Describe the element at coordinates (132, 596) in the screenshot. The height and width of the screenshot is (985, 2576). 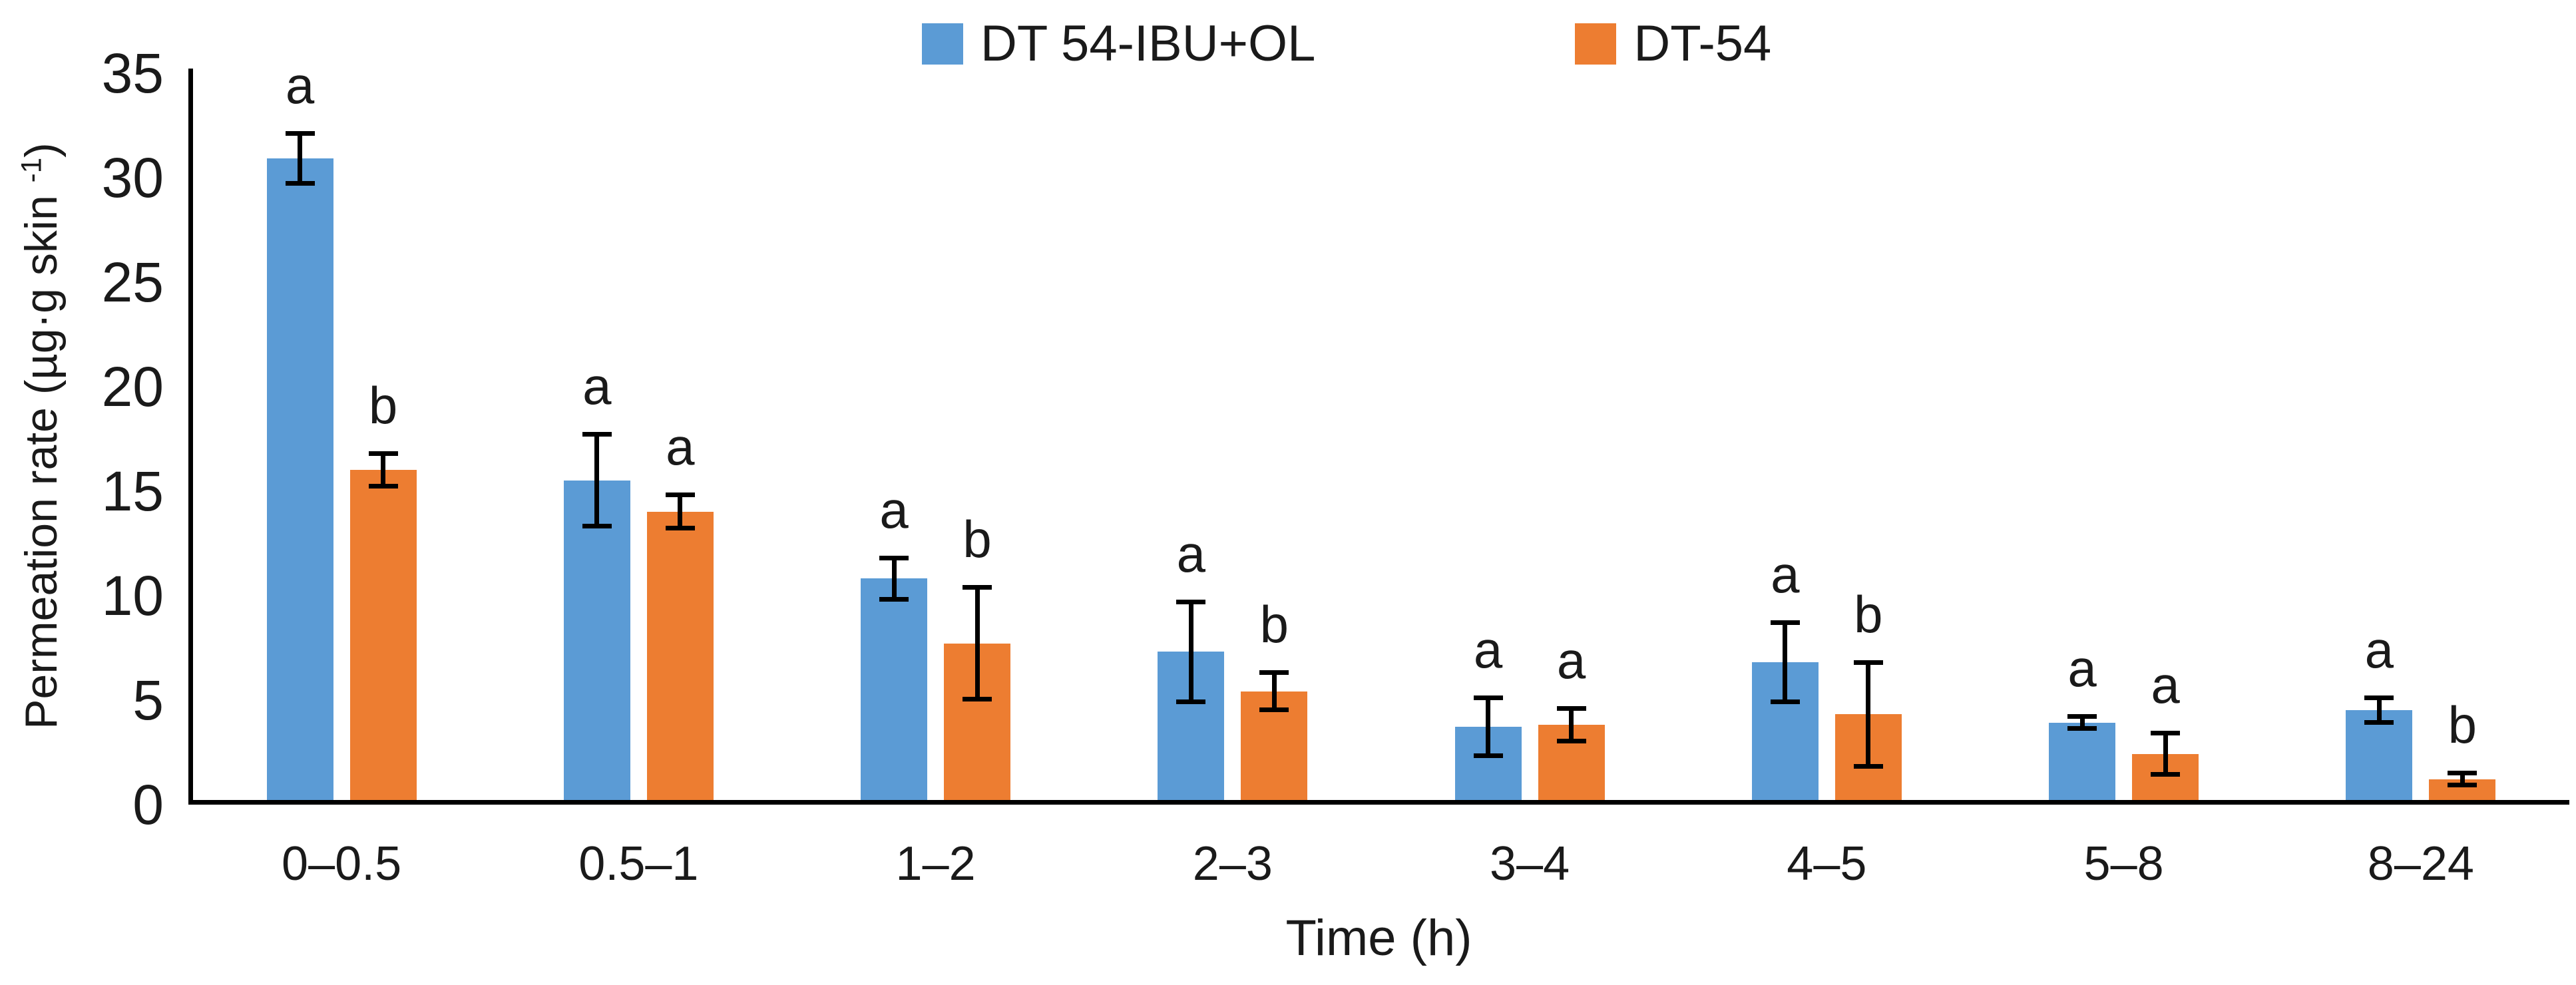
I see `y-tick-label-10: 10` at that location.